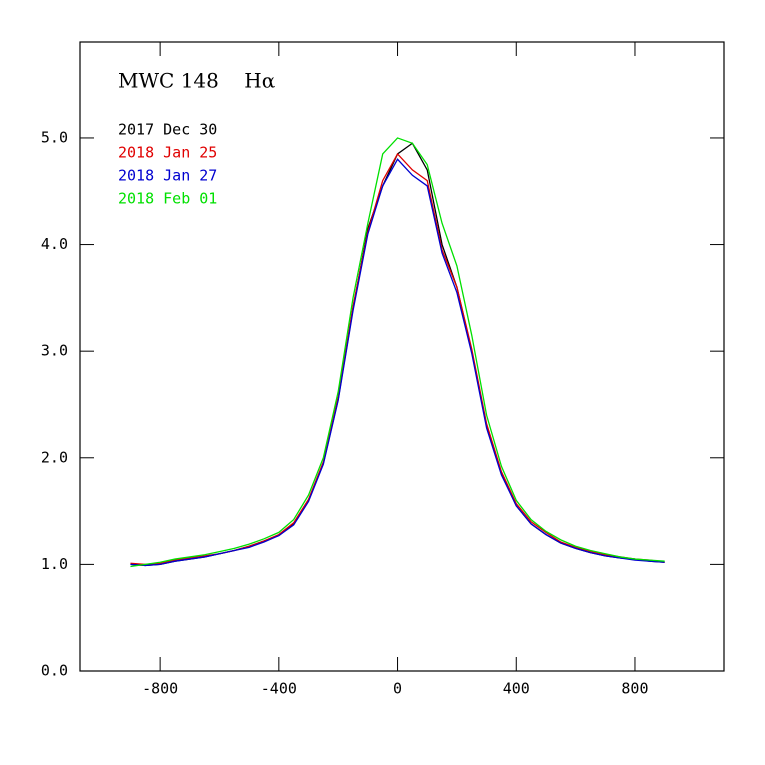 Image resolution: width=765 pixels, height=765 pixels. I want to click on legend-entry: 2018 Jan 27, so click(167, 176).